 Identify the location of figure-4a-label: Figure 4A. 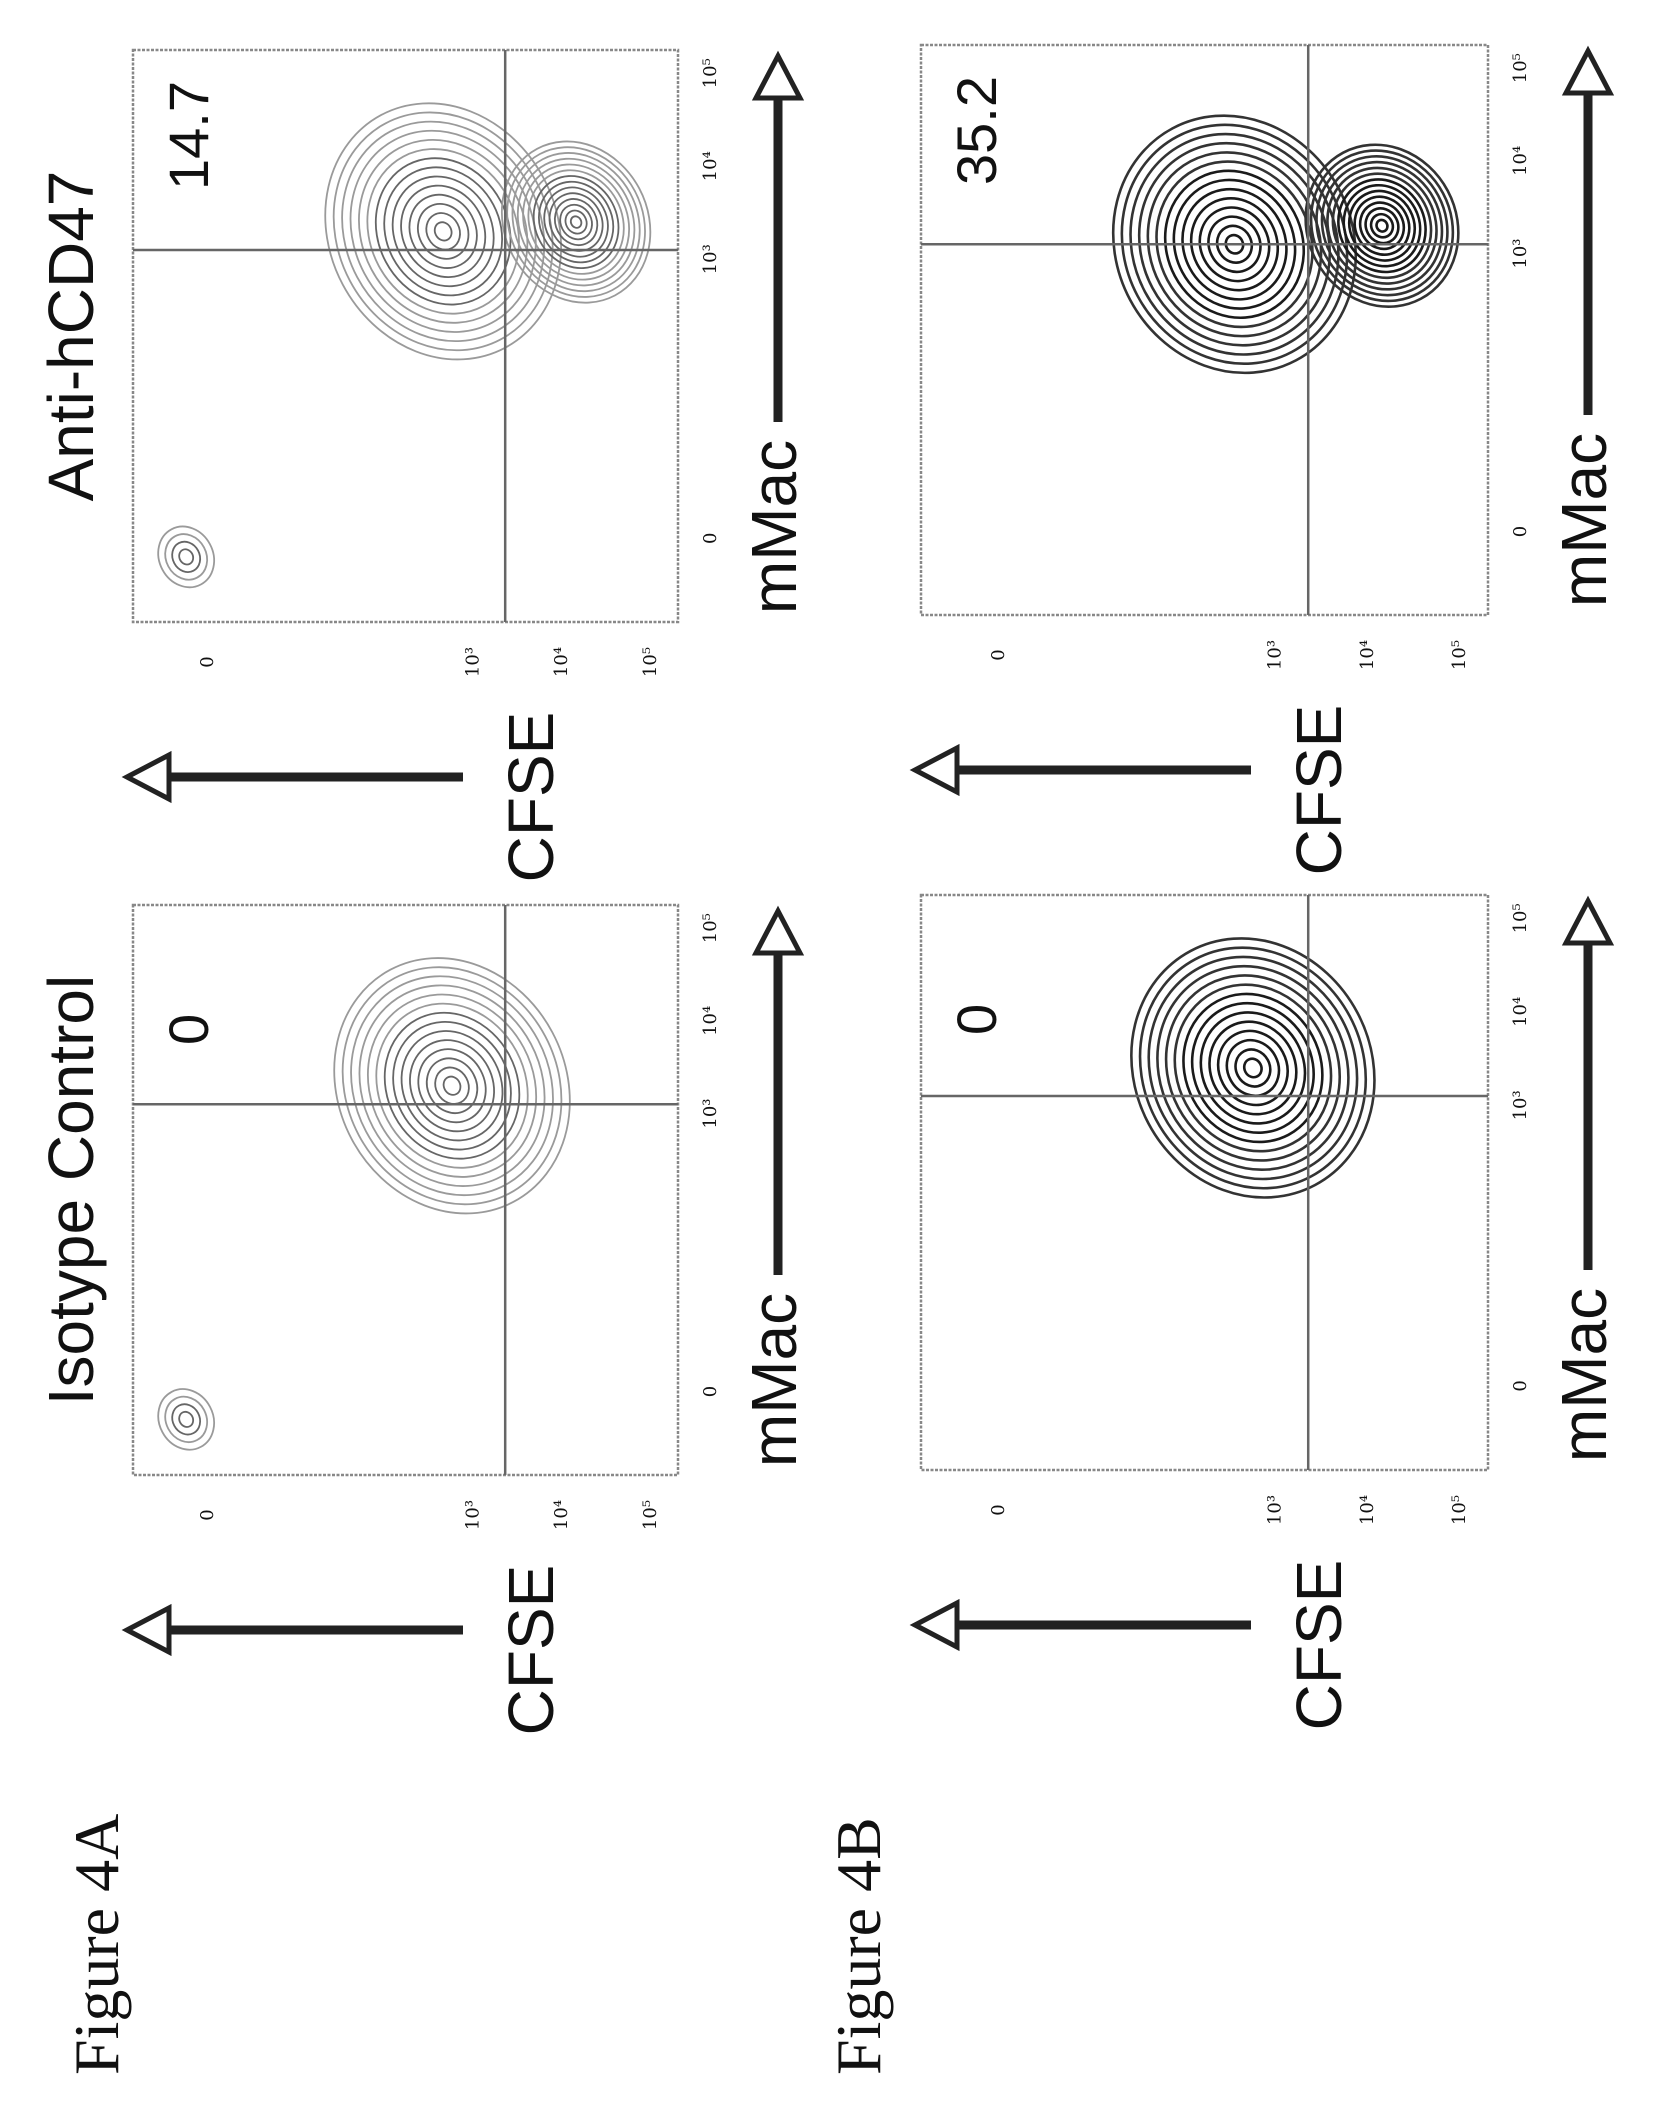
(96, 1944).